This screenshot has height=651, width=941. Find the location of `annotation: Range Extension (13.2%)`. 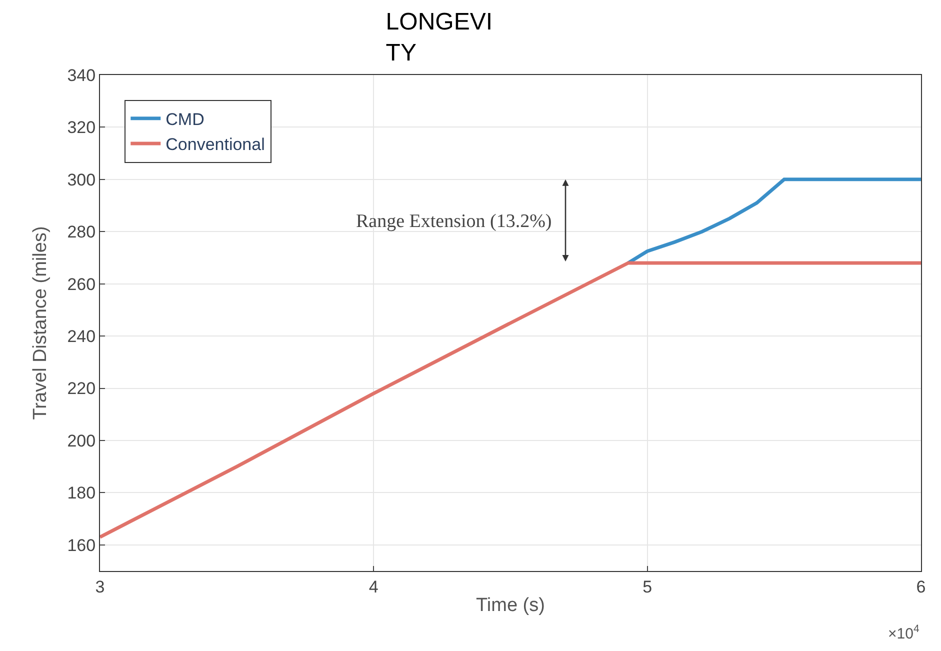

annotation: Range Extension (13.2%) is located at coordinates (454, 221).